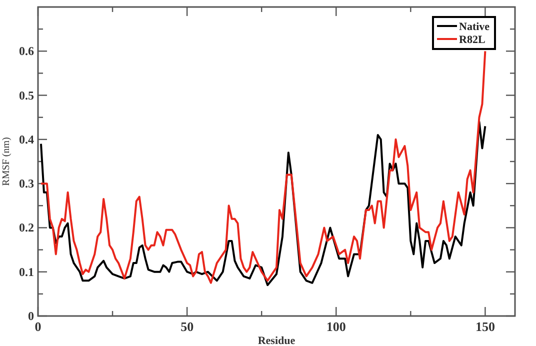  I want to click on legend-label: R82L, so click(472, 40).